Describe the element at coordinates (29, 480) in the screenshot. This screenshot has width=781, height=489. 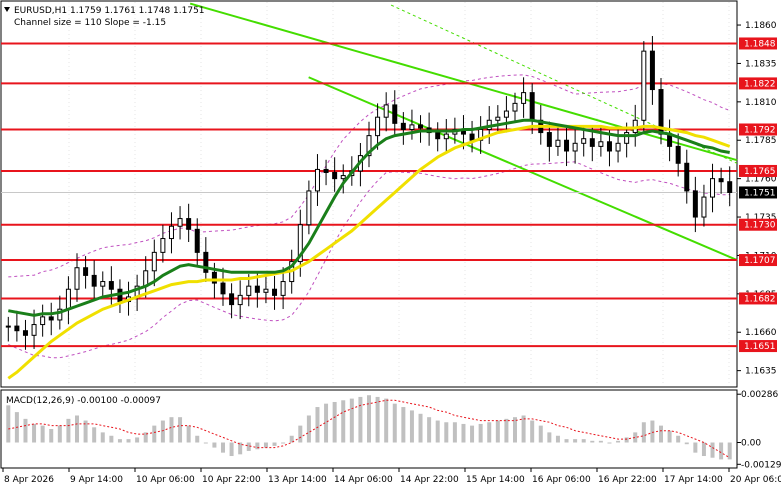
I see `time-tick-label: 8 Apr 2026` at that location.